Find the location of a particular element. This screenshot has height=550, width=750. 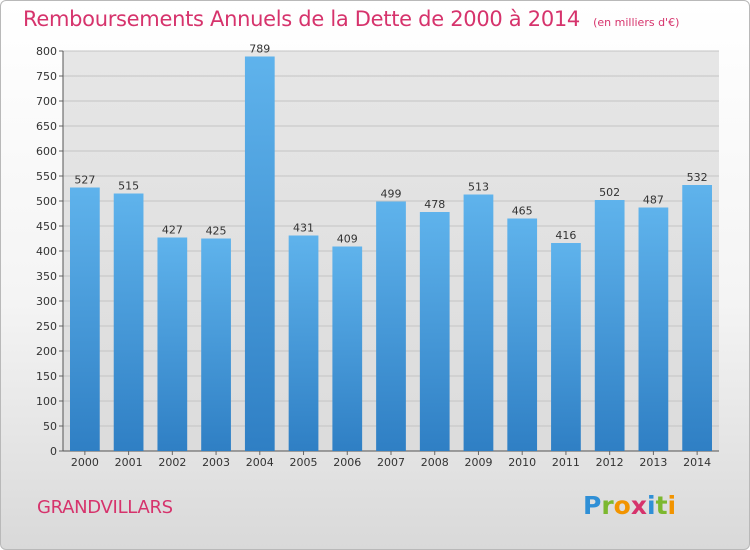

y-tick-label: 150 is located at coordinates (46, 376).